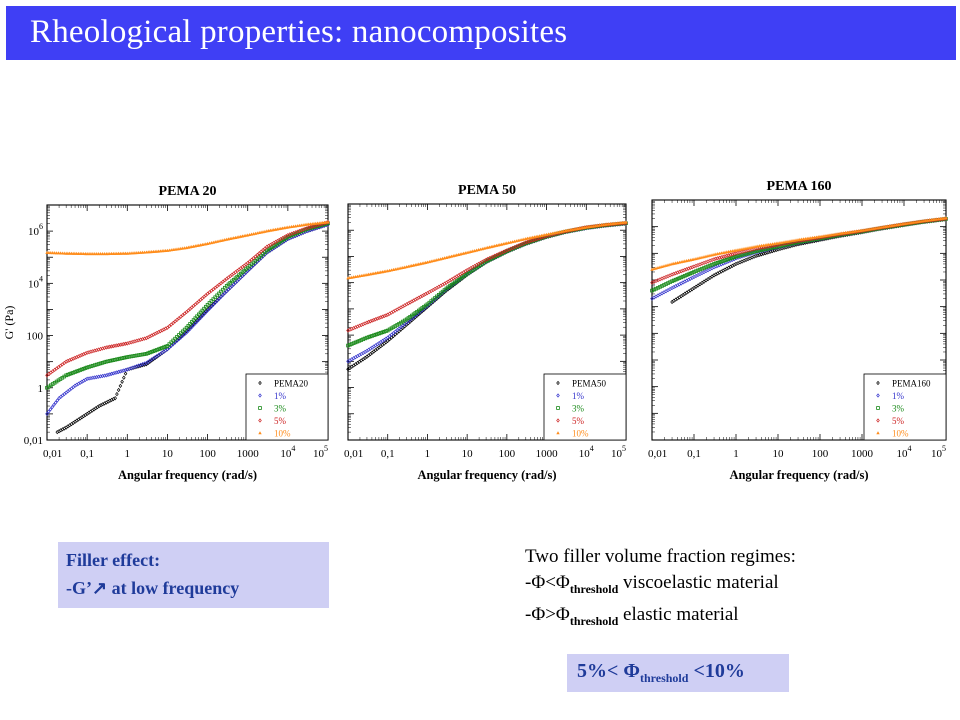 The height and width of the screenshot is (720, 960). What do you see at coordinates (904, 452) in the screenshot?
I see `x-tick-label: 10⁴` at bounding box center [904, 452].